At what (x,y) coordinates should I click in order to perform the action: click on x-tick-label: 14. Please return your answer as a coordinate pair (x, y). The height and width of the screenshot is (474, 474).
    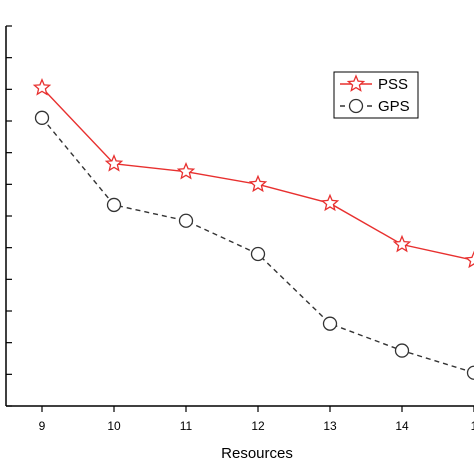
    Looking at the image, I should click on (402, 426).